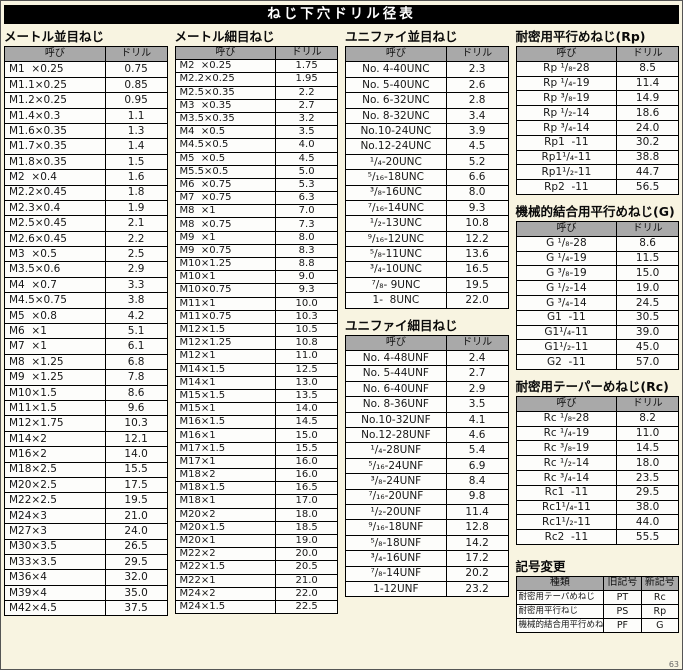 Image resolution: width=683 pixels, height=670 pixels. Describe the element at coordinates (306, 501) in the screenshot. I see `drill-diameter-cell: 17.0` at that location.